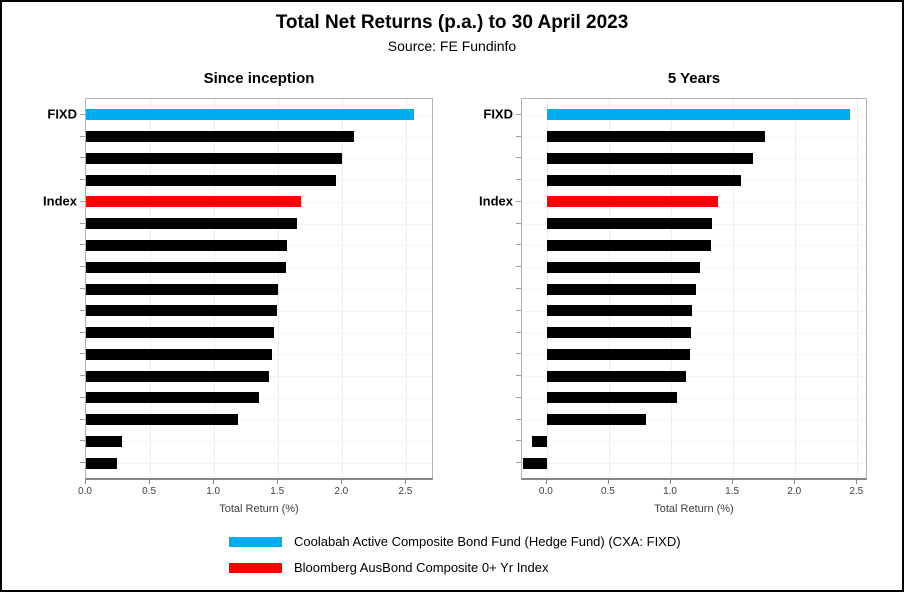  Describe the element at coordinates (794, 491) in the screenshot. I see `x-axis-tick-label: 2.0` at that location.